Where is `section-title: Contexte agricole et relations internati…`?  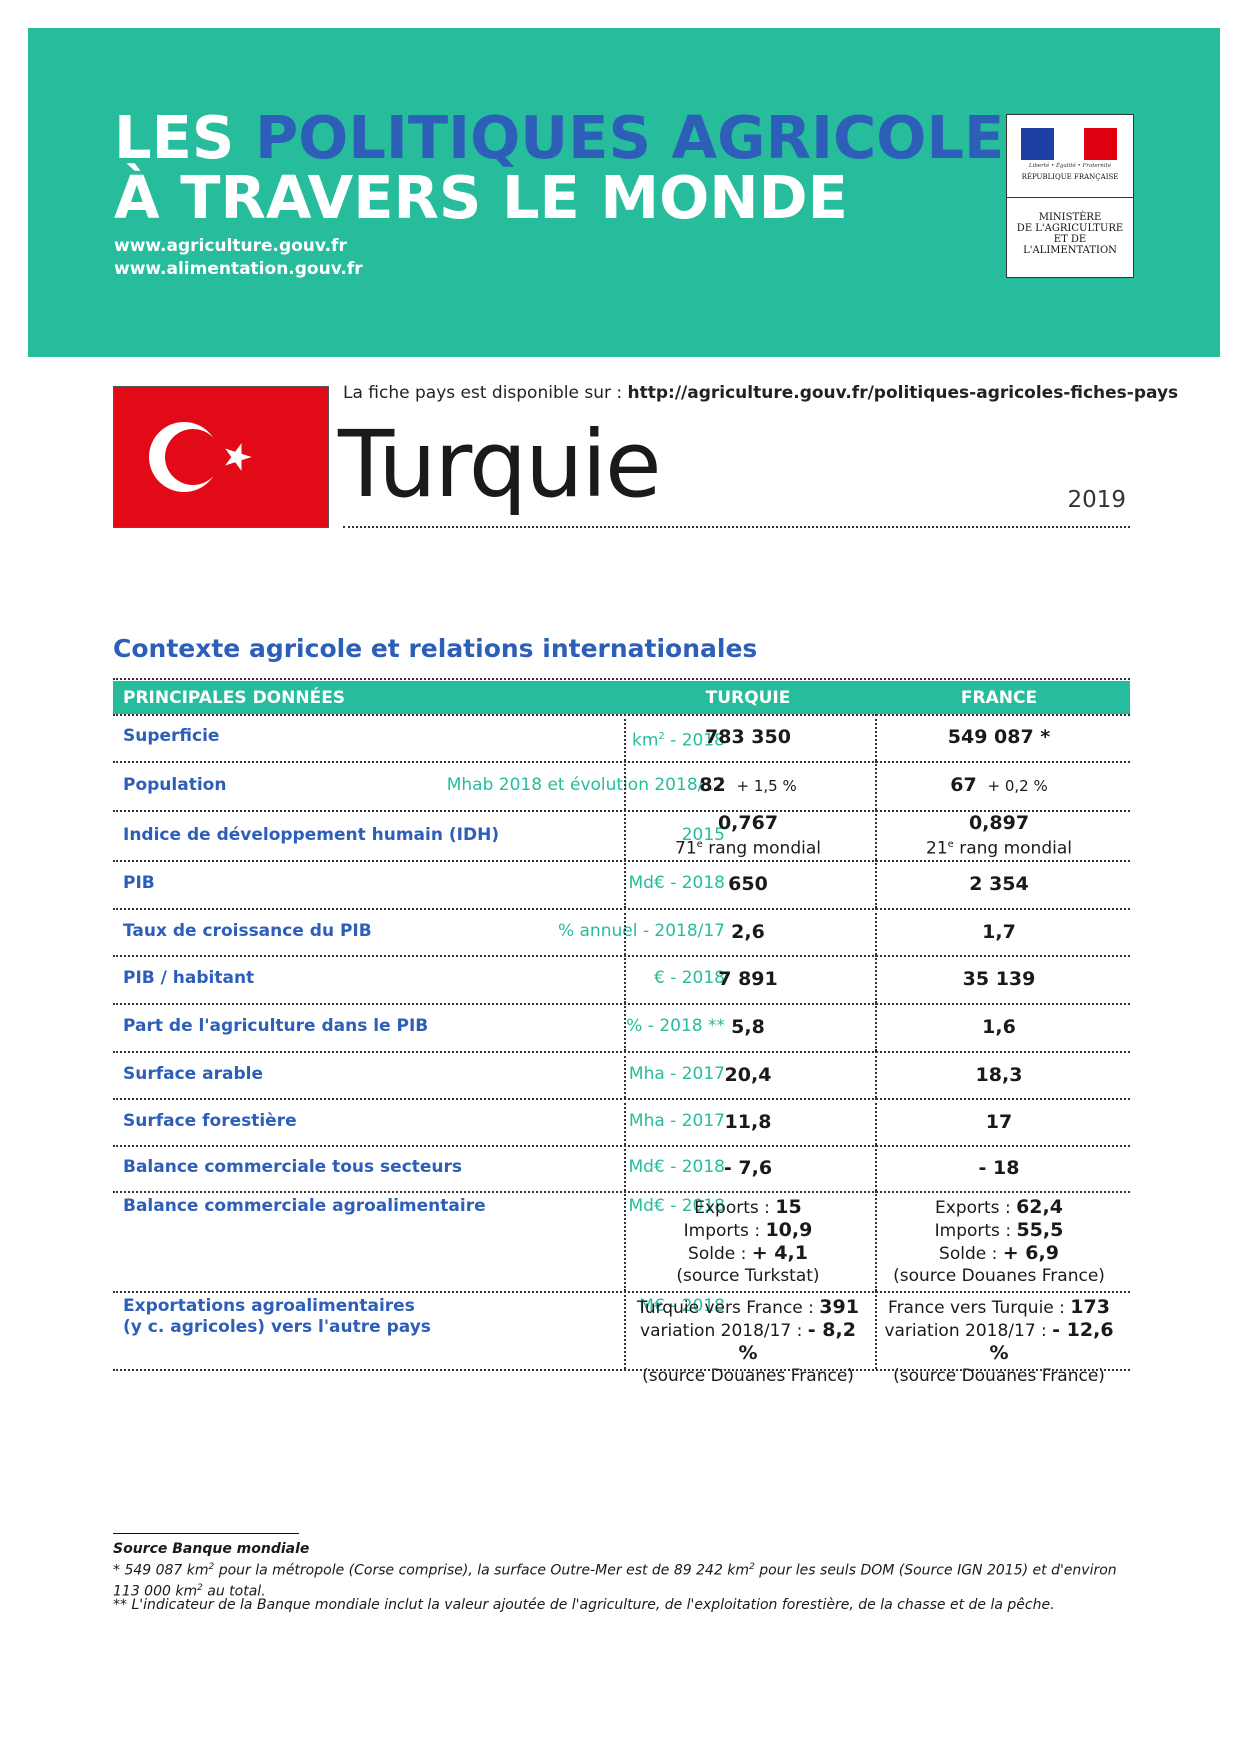 section-title: Contexte agricole et relations internati… is located at coordinates (435, 648).